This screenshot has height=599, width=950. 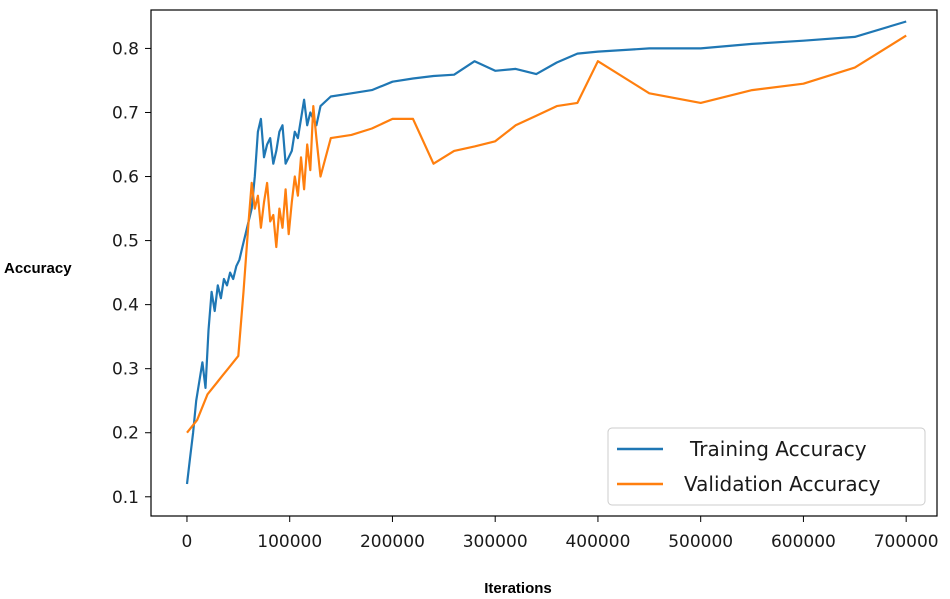 What do you see at coordinates (289, 542) in the screenshot?
I see `x-tick-label: 100000` at bounding box center [289, 542].